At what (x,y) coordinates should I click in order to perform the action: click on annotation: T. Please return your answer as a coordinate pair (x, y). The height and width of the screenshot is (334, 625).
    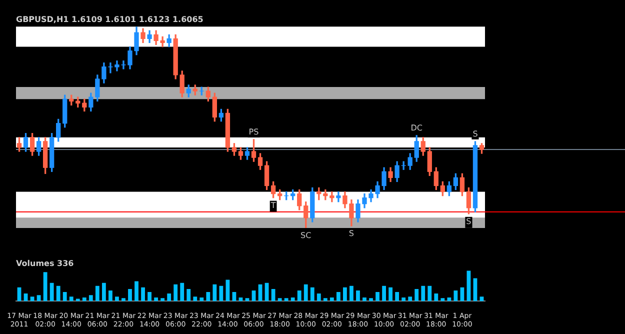
    Looking at the image, I should click on (273, 205).